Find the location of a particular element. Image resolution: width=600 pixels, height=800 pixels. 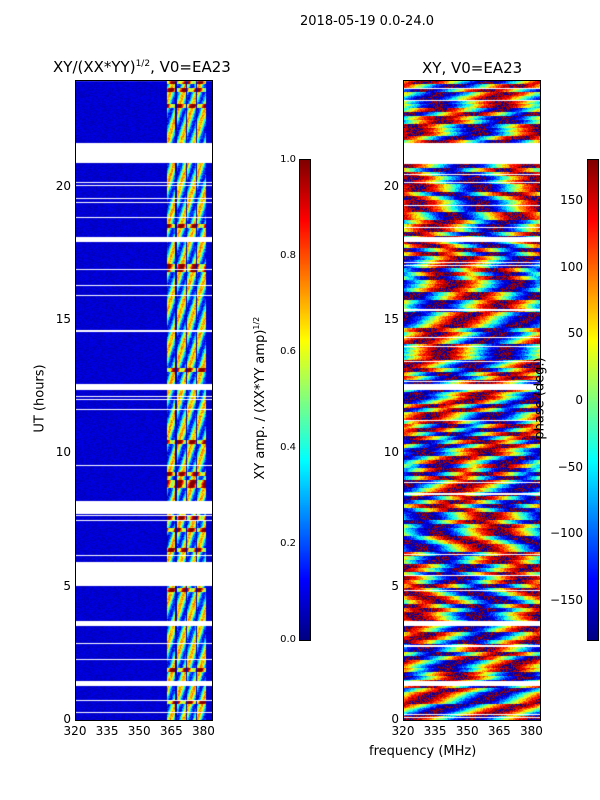

amplitude-colorbar-frame is located at coordinates (305, 400).